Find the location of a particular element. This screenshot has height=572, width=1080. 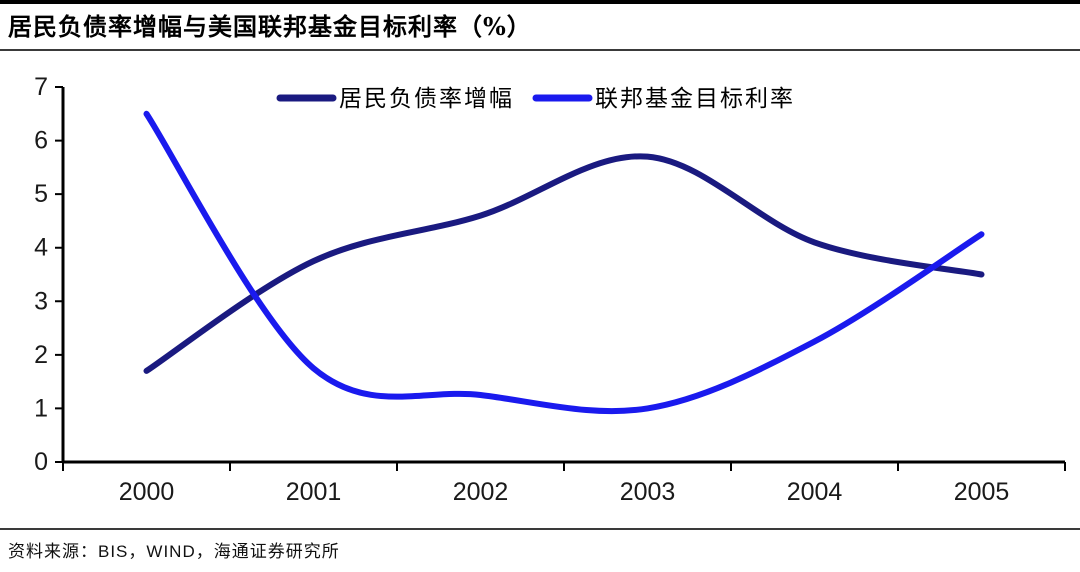

y-axis-labels: 0 1 2 3 4 5 6 7 is located at coordinates (41, 274).